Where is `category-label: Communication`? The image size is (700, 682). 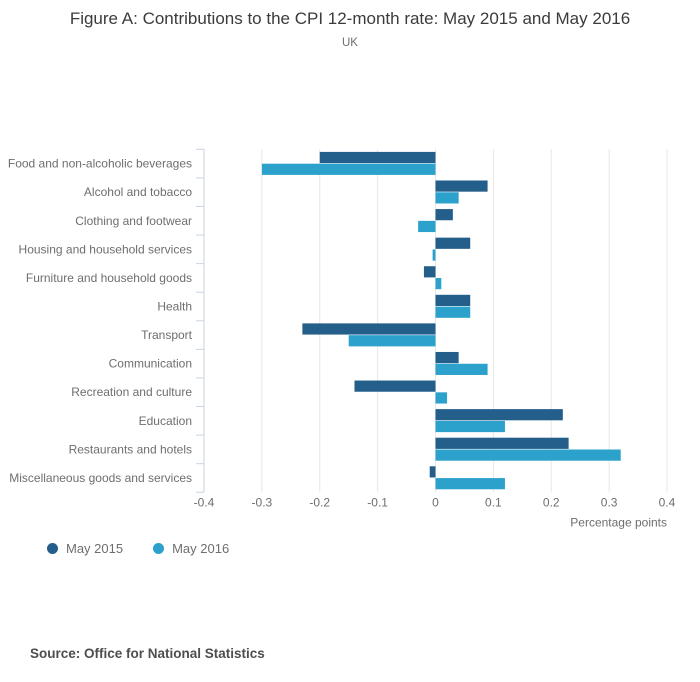 category-label: Communication is located at coordinates (150, 364).